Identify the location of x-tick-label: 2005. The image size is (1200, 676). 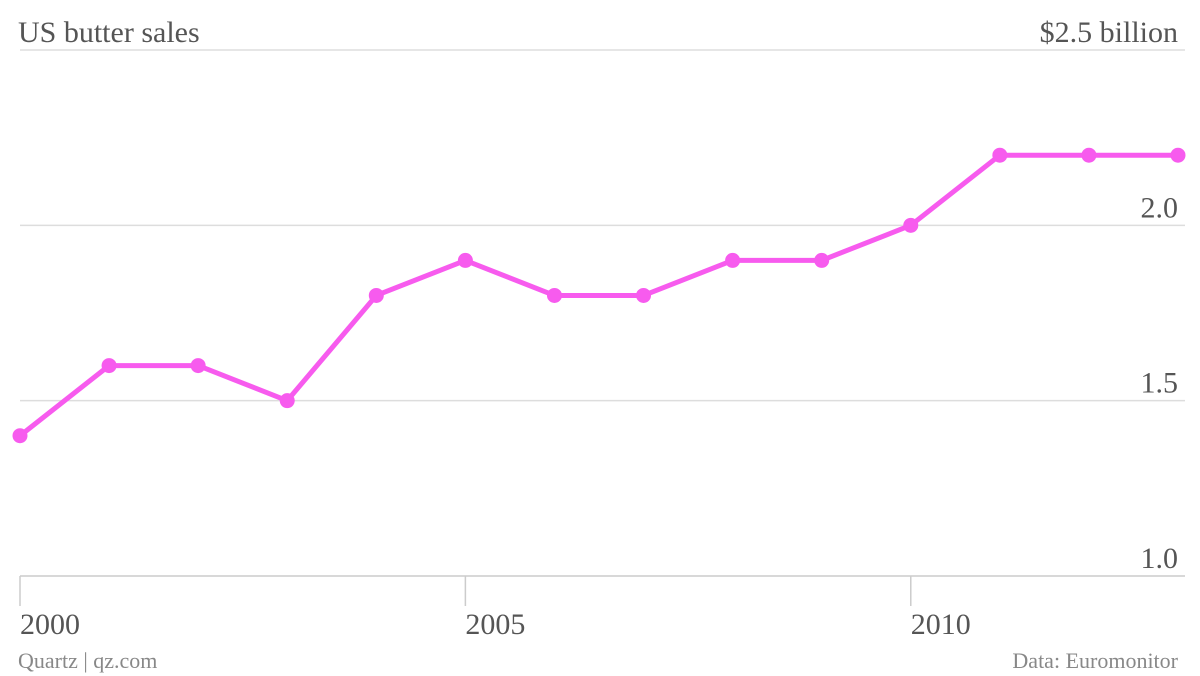
(495, 624).